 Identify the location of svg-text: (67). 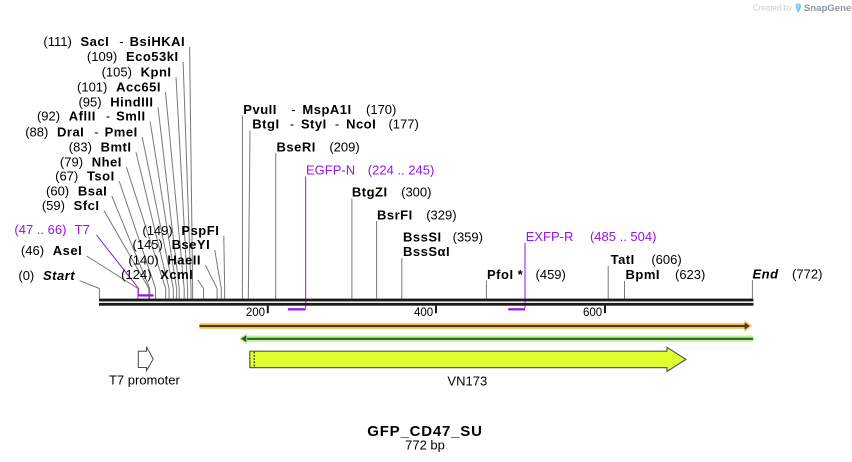
(66, 175).